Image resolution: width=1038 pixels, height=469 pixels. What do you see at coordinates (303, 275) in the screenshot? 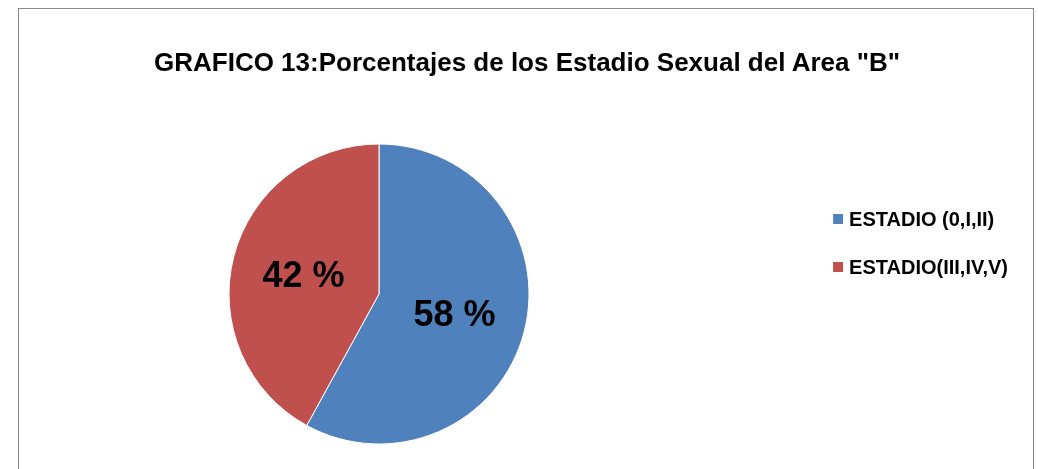
I see `data-label: 42 %` at bounding box center [303, 275].